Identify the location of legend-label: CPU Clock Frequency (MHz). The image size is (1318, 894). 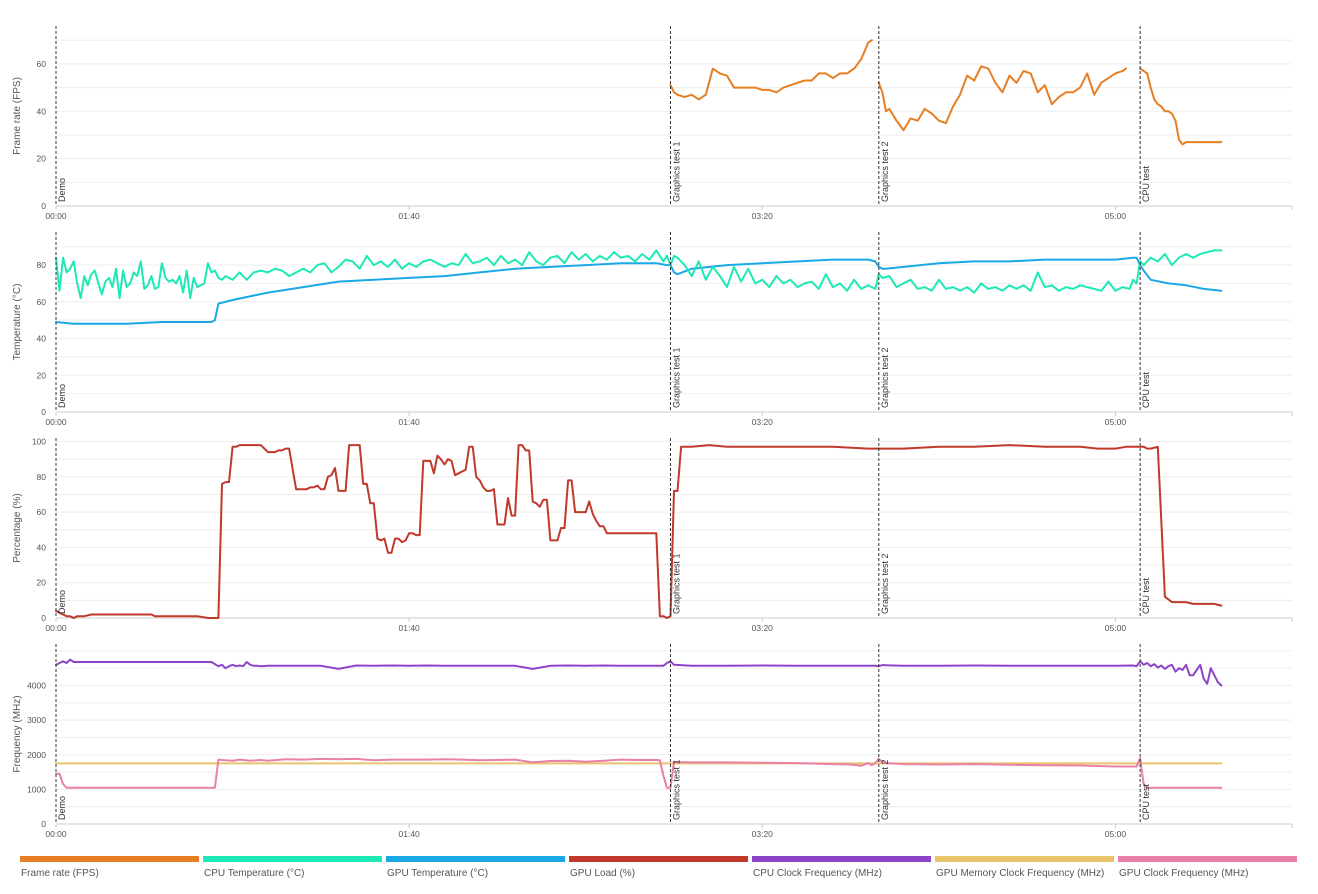
(817, 873).